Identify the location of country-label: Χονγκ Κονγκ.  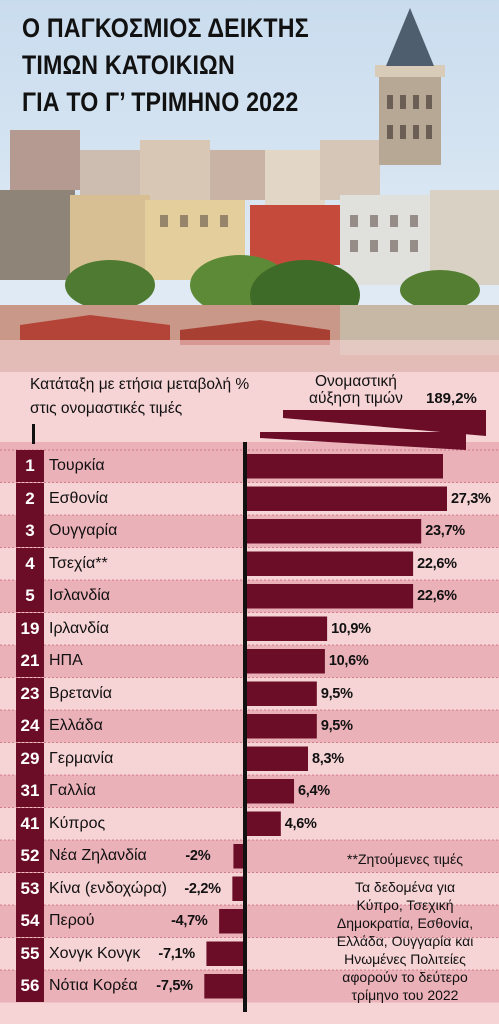
(95, 953).